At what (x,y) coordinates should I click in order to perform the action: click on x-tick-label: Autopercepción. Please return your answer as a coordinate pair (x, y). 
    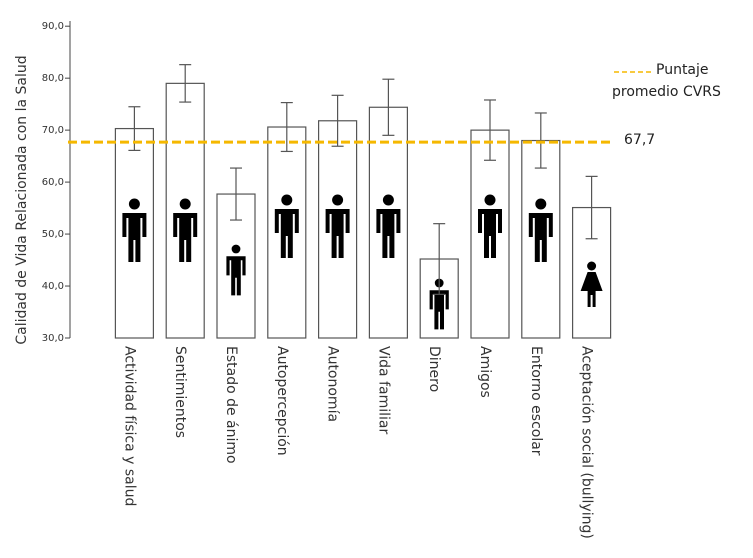
    Looking at the image, I should click on (282, 401).